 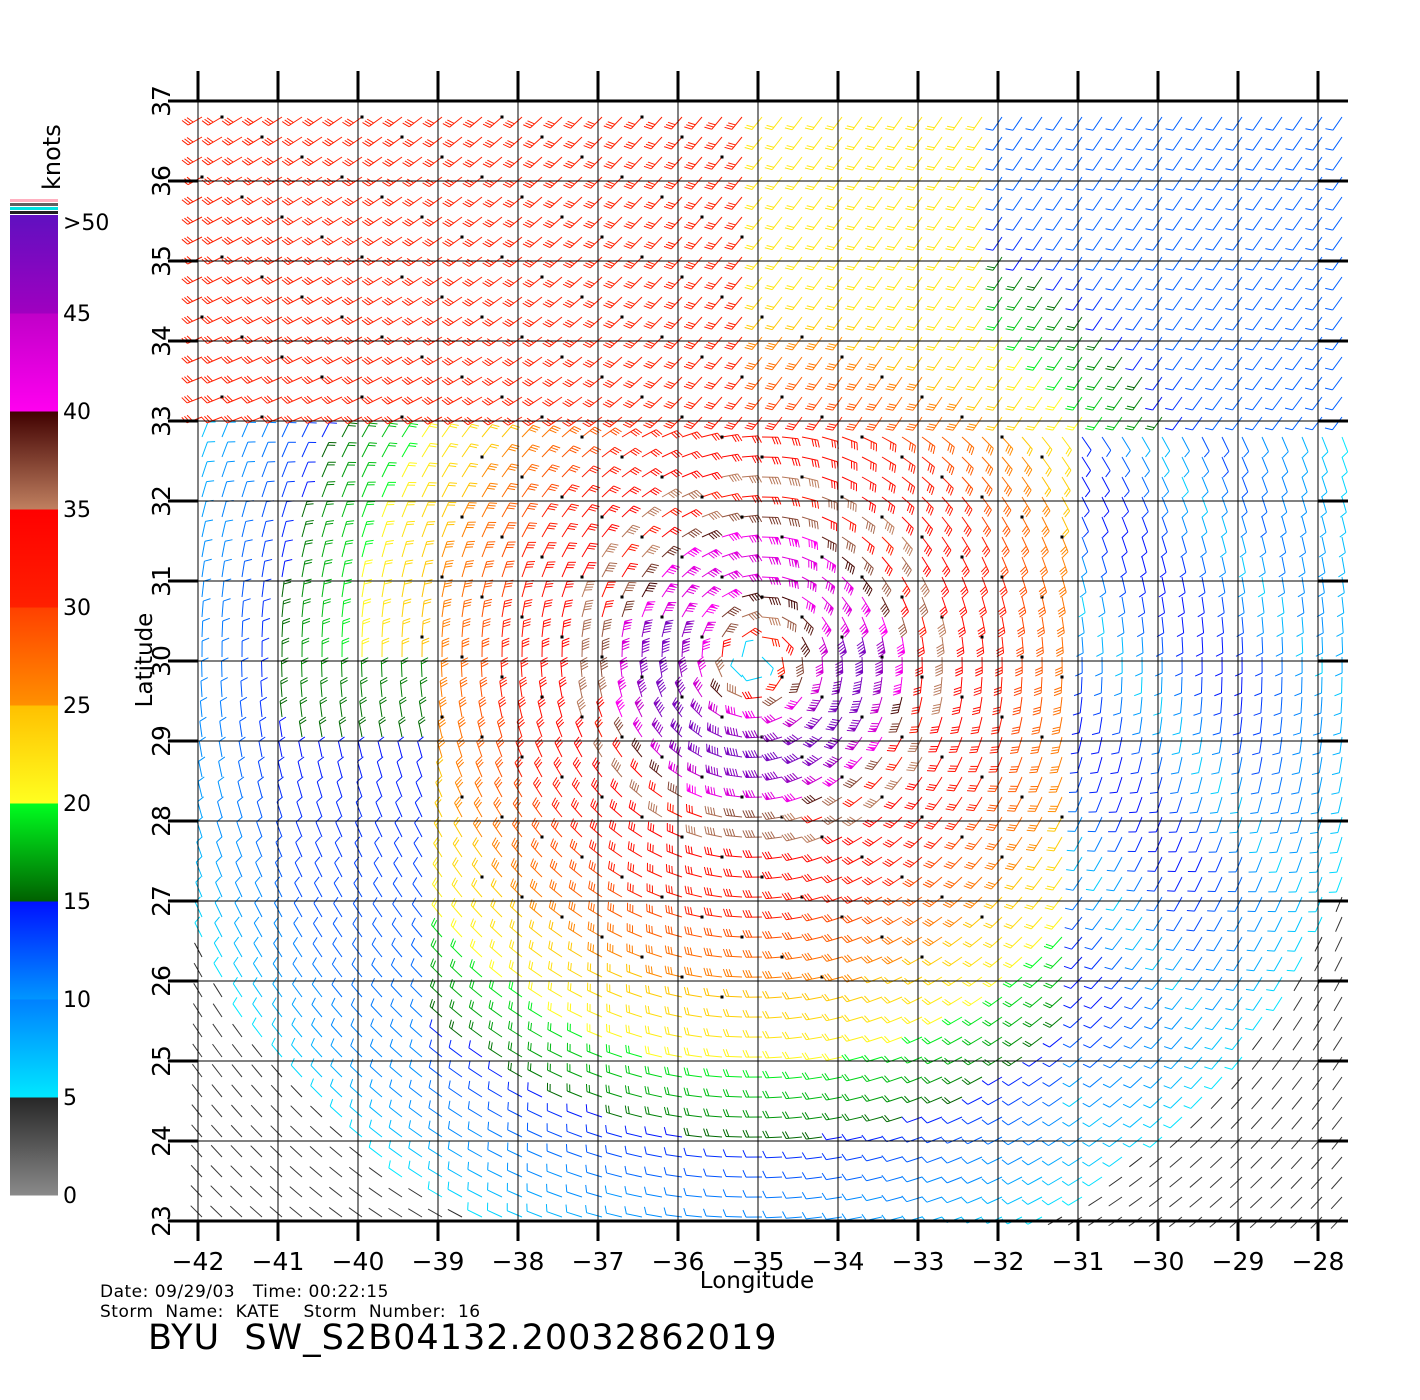 What do you see at coordinates (518, 1261) in the screenshot?
I see `lon-tick-label: −38` at bounding box center [518, 1261].